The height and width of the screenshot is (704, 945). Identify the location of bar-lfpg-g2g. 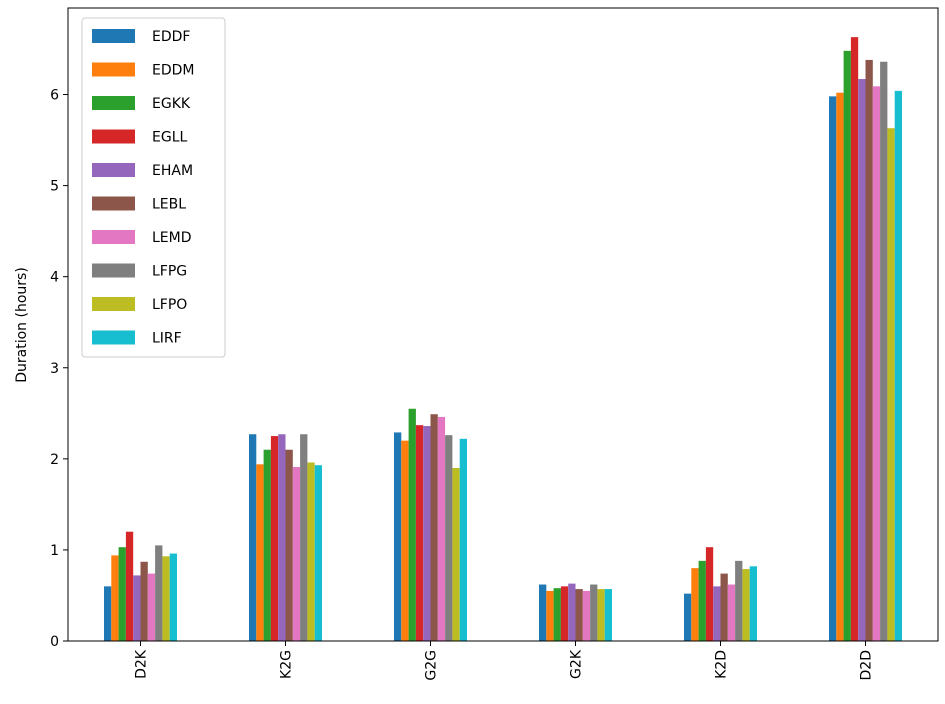
(449, 538).